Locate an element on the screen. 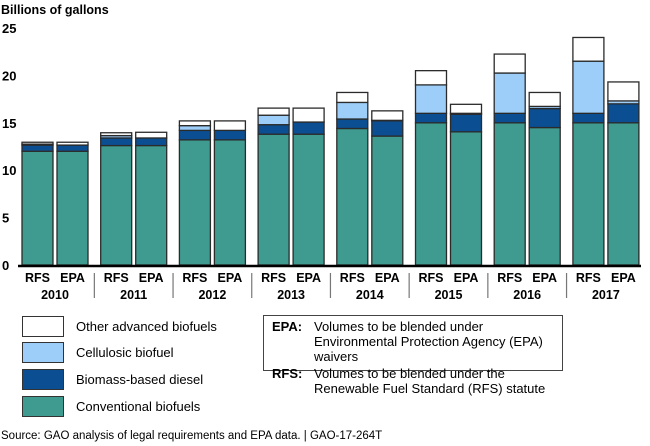 The image size is (650, 446). legend-label: Conventional biofuels is located at coordinates (138, 406).